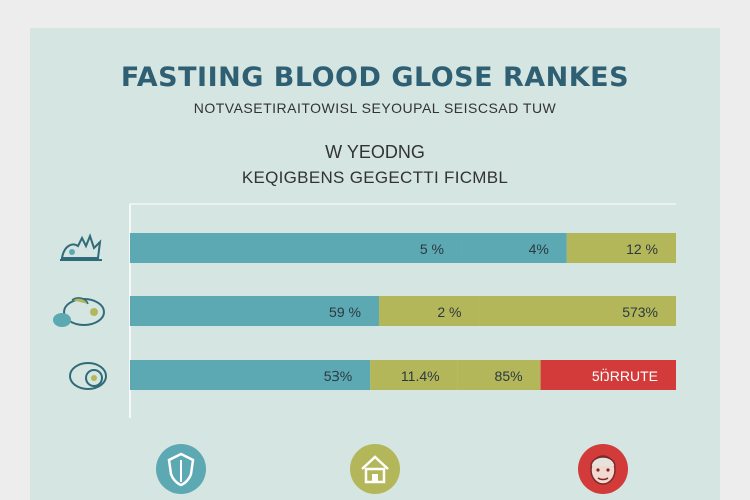 Image resolution: width=750 pixels, height=500 pixels. Describe the element at coordinates (603, 469) in the screenshot. I see `person-face-icon` at that location.